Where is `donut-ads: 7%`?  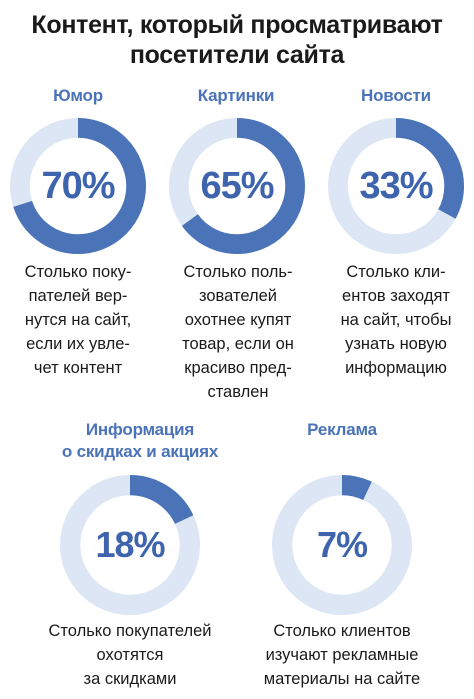 donut-ads: 7% is located at coordinates (342, 545).